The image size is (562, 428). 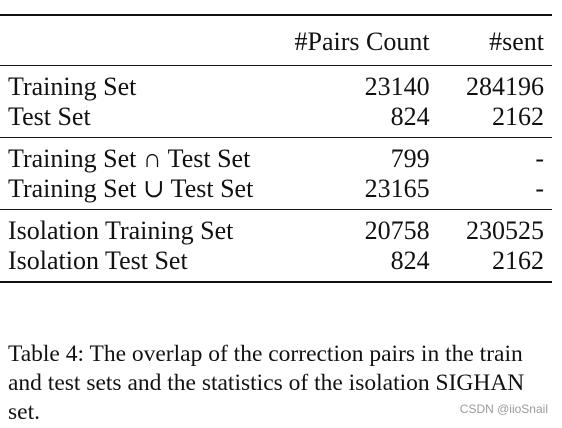 I want to click on header-cell-sent: #sent, so click(x=516, y=42).